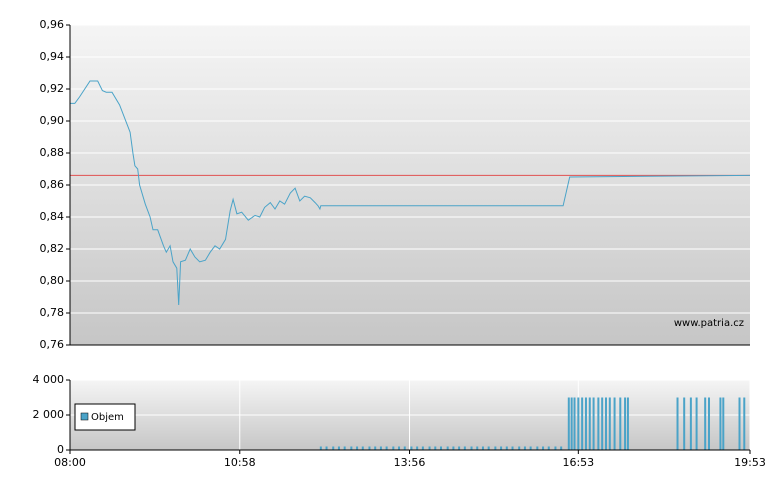  Describe the element at coordinates (240, 462) in the screenshot. I see `x-tick-label: 10:58` at that location.